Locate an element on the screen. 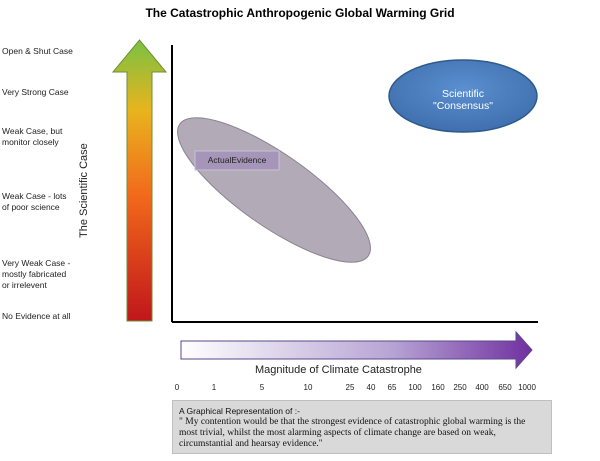 The image size is (600, 461). actual-evidence-label-box is located at coordinates (237, 160).